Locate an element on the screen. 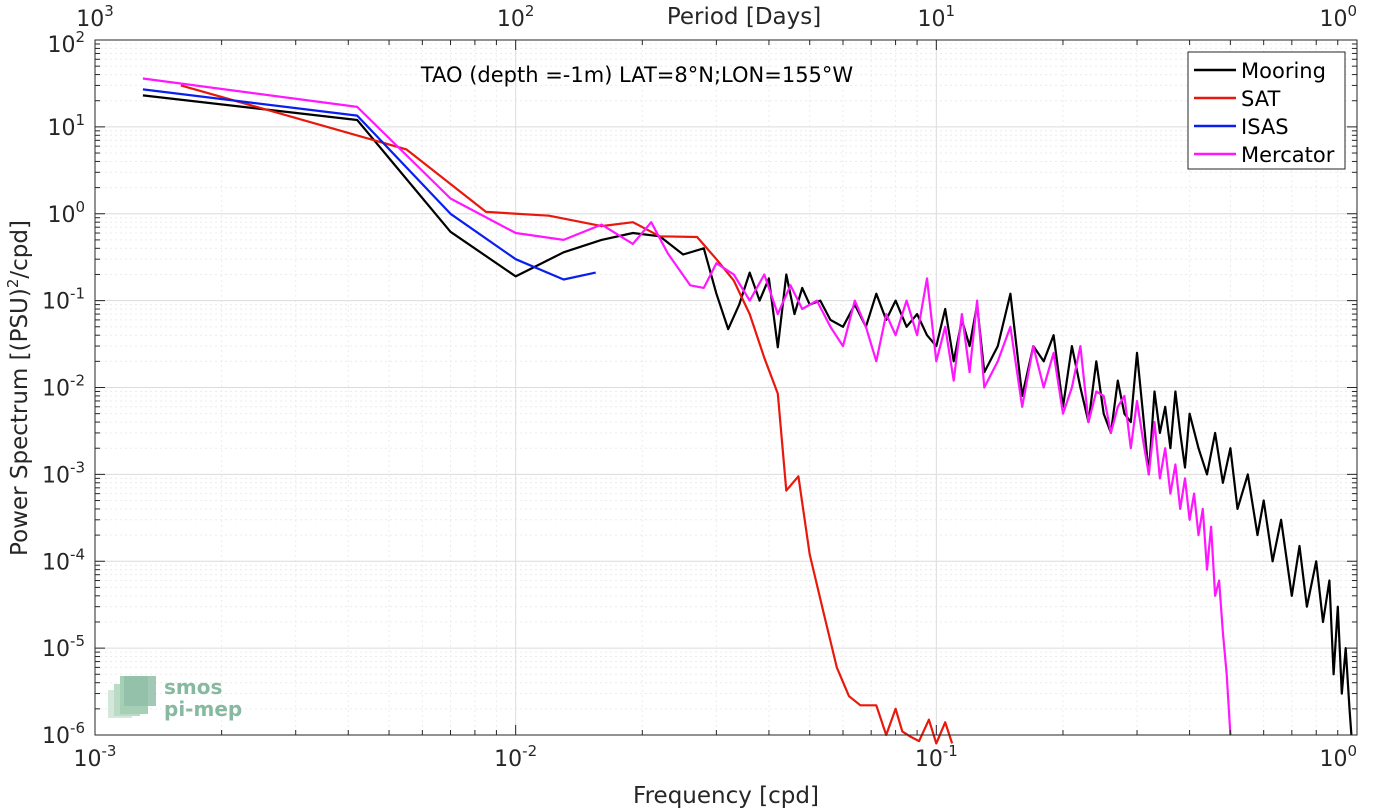 The image size is (1377, 809). x-tick-label: 10⁰ is located at coordinates (1338, 757).